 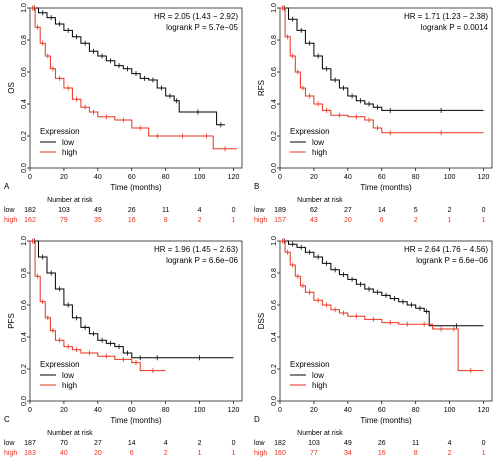 I want to click on logrank-annotation: logrank P = 6.6e−06, so click(x=202, y=260).